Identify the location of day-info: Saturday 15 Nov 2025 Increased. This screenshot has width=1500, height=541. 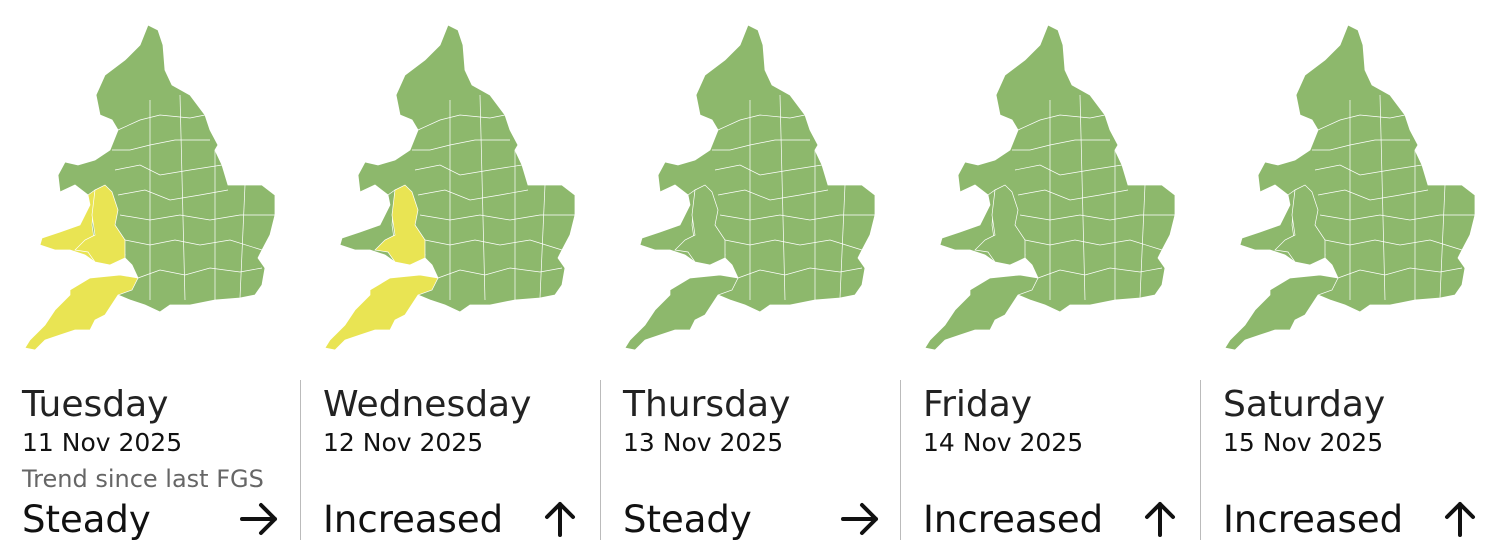
(1350, 460).